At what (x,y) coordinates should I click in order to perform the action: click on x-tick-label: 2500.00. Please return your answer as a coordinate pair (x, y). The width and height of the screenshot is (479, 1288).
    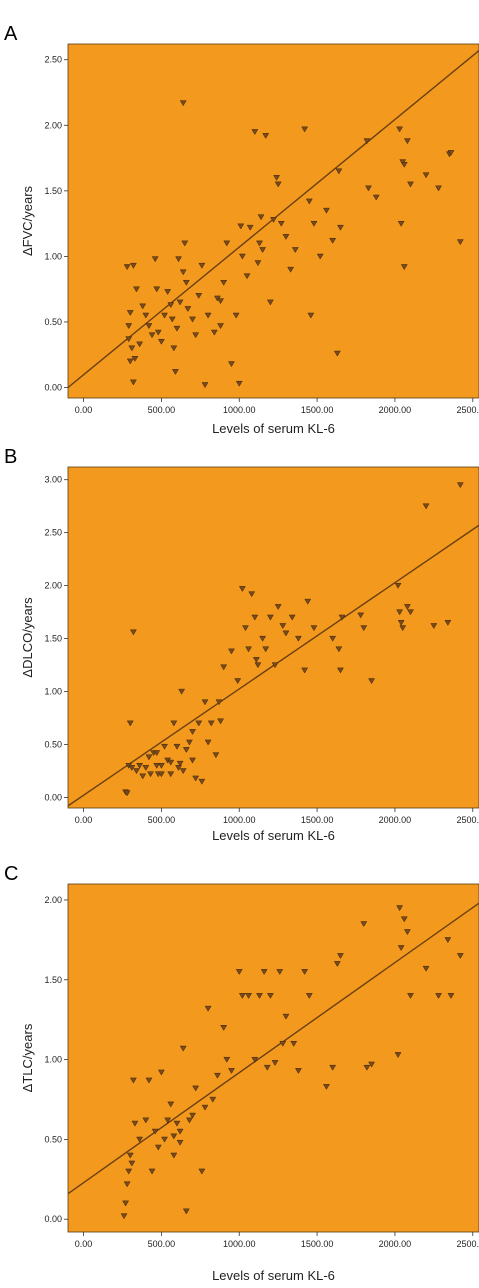
    Looking at the image, I should click on (467, 410).